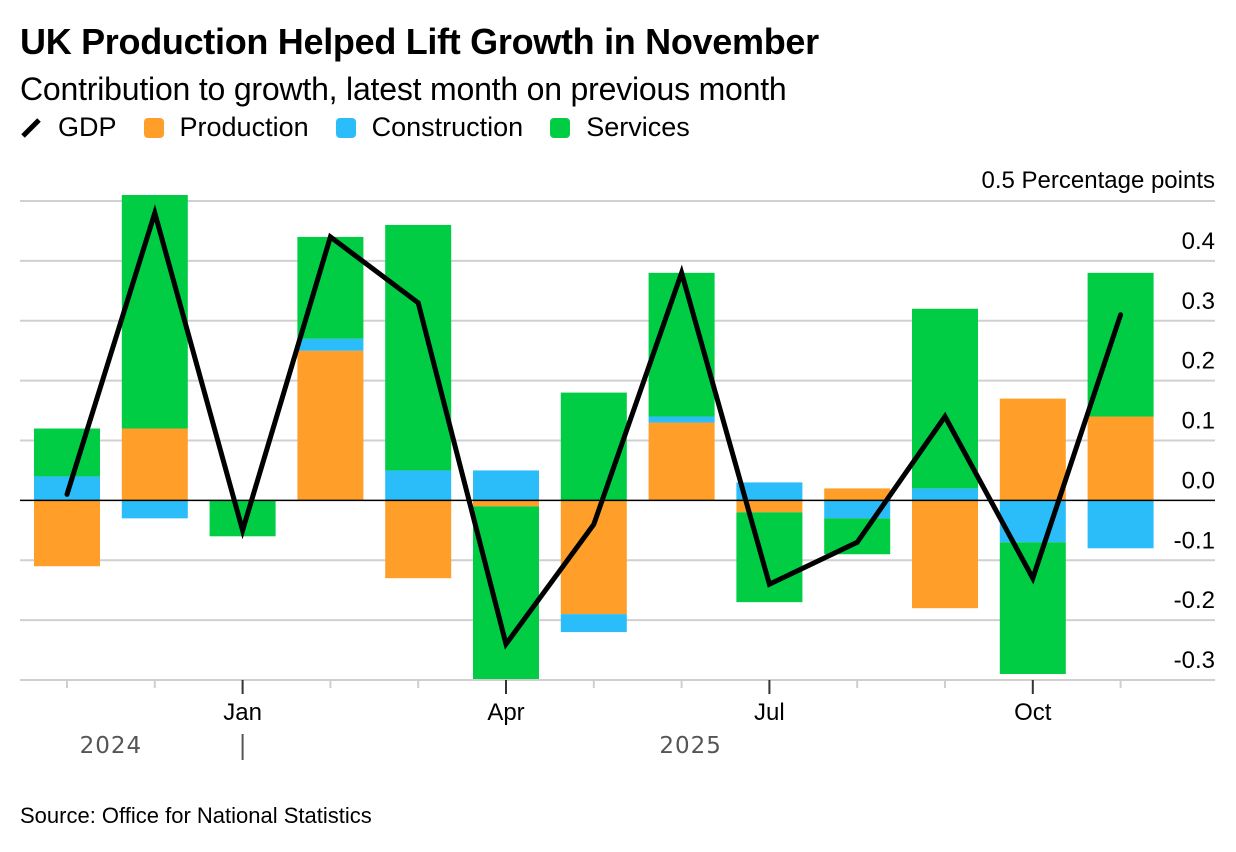 The width and height of the screenshot is (1236, 852). What do you see at coordinates (1198, 361) in the screenshot?
I see `y-tick-label: 0.2` at bounding box center [1198, 361].